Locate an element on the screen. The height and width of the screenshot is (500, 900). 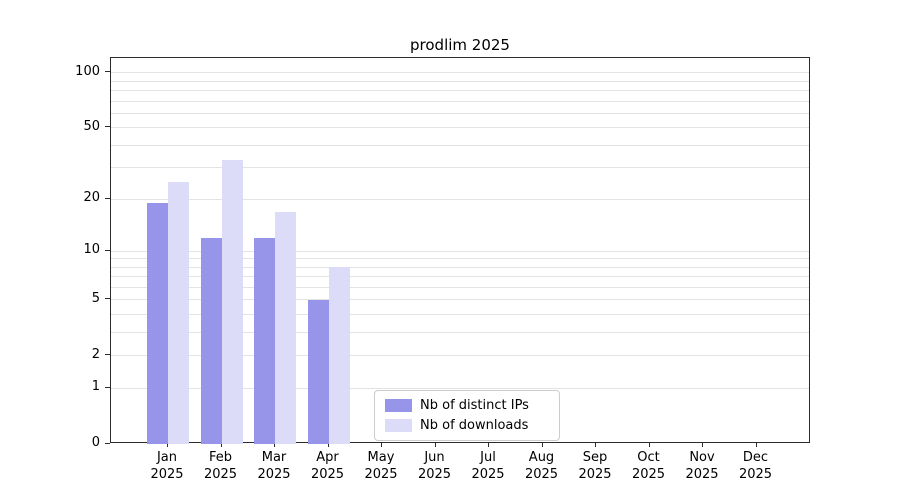
legend-swatch-distinct-ips is located at coordinates (398, 405).